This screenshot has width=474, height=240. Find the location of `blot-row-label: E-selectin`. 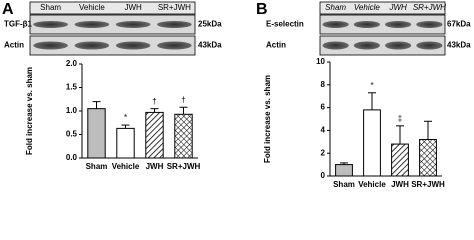

blot-row-label: E-selectin is located at coordinates (285, 24).